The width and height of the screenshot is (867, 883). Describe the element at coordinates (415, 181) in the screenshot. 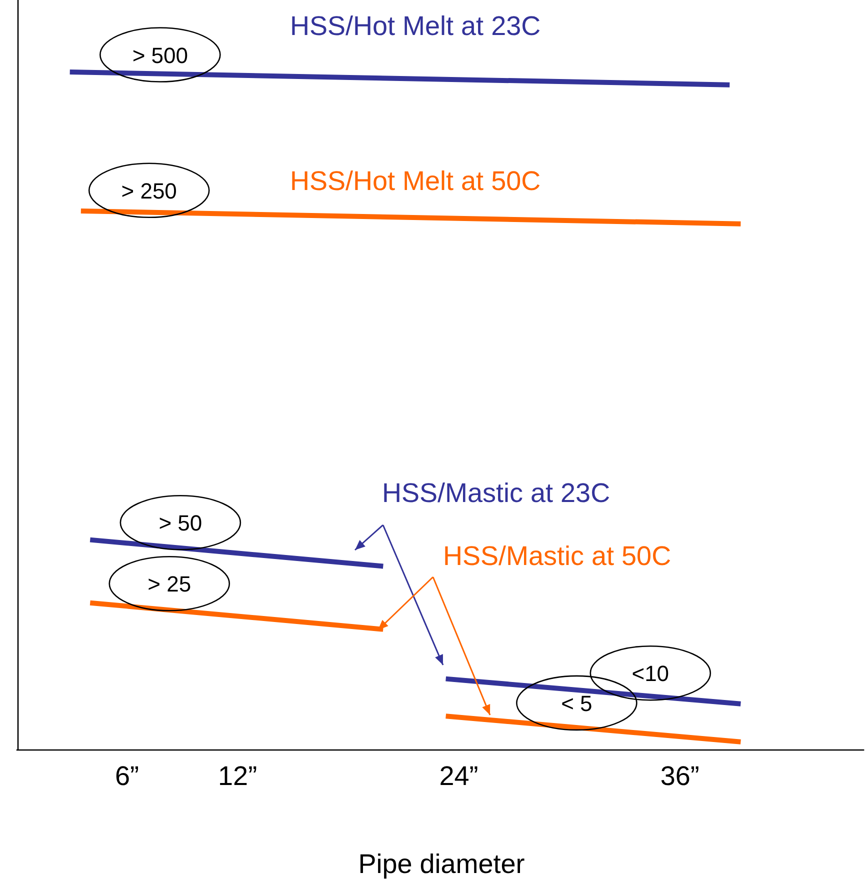

I see `series-label: HSS/Hot Melt at 50C` at that location.